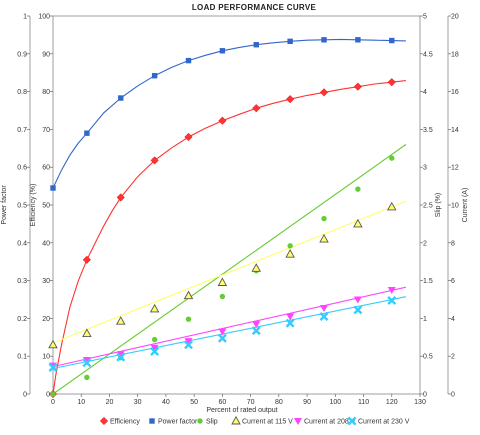 The image size is (480, 435). Describe the element at coordinates (363, 402) in the screenshot. I see `x-tick-label: 110` at that location.